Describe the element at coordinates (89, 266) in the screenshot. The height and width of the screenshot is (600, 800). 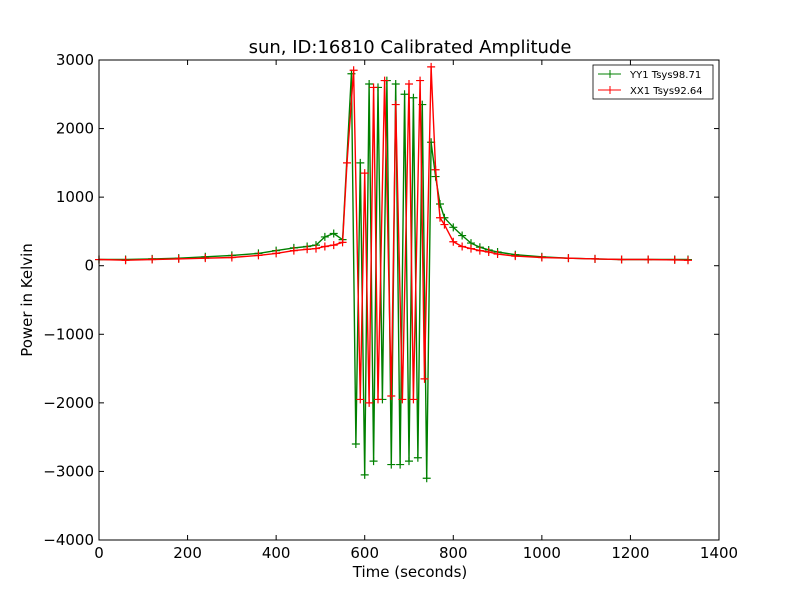
I see `y-tick-label: 0` at that location.